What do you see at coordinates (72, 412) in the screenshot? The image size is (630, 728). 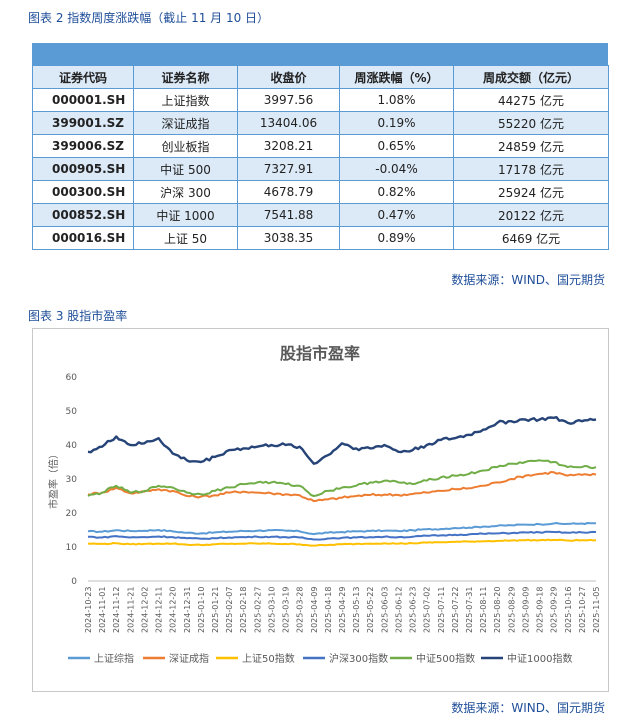 I see `y-tick-label: 50` at bounding box center [72, 412].